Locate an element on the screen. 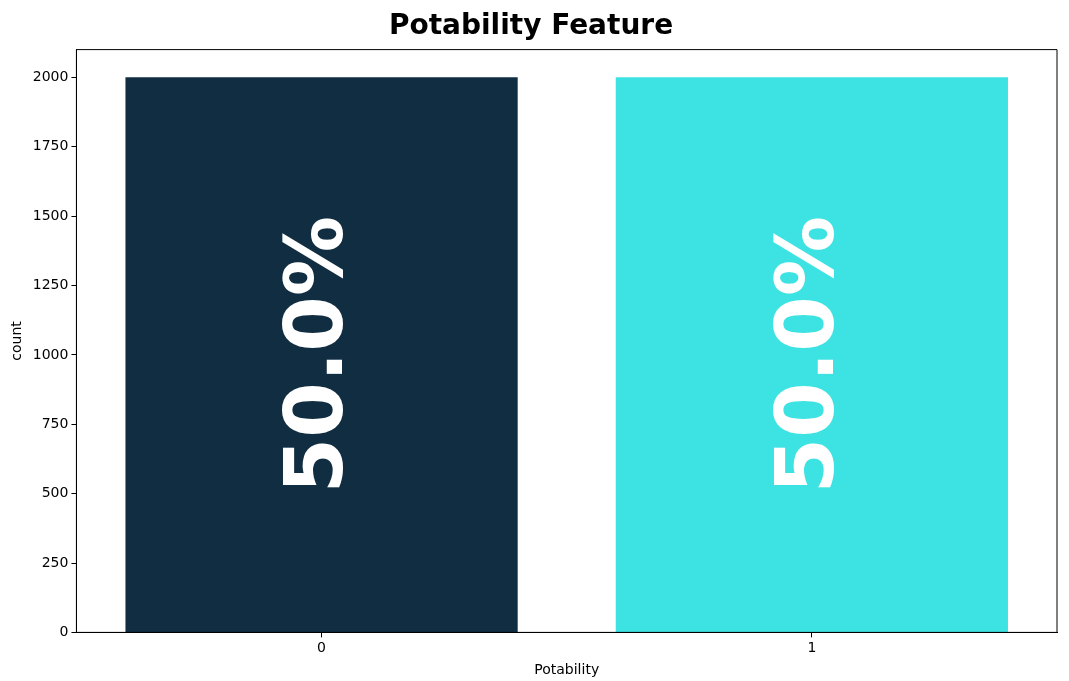 Image resolution: width=1069 pixels, height=681 pixels. y-tick-label: 1750 is located at coordinates (50, 145).